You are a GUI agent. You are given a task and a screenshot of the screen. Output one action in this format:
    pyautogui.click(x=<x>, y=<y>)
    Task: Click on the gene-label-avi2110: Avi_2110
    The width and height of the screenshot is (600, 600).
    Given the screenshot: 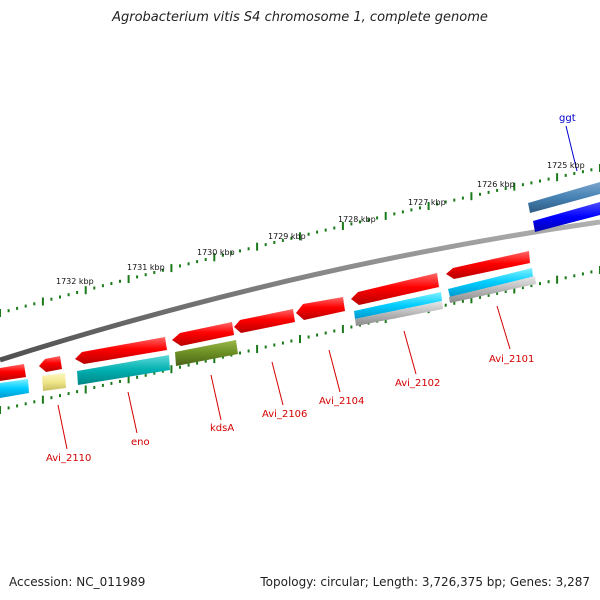 What is the action you would take?
    pyautogui.click(x=68, y=458)
    